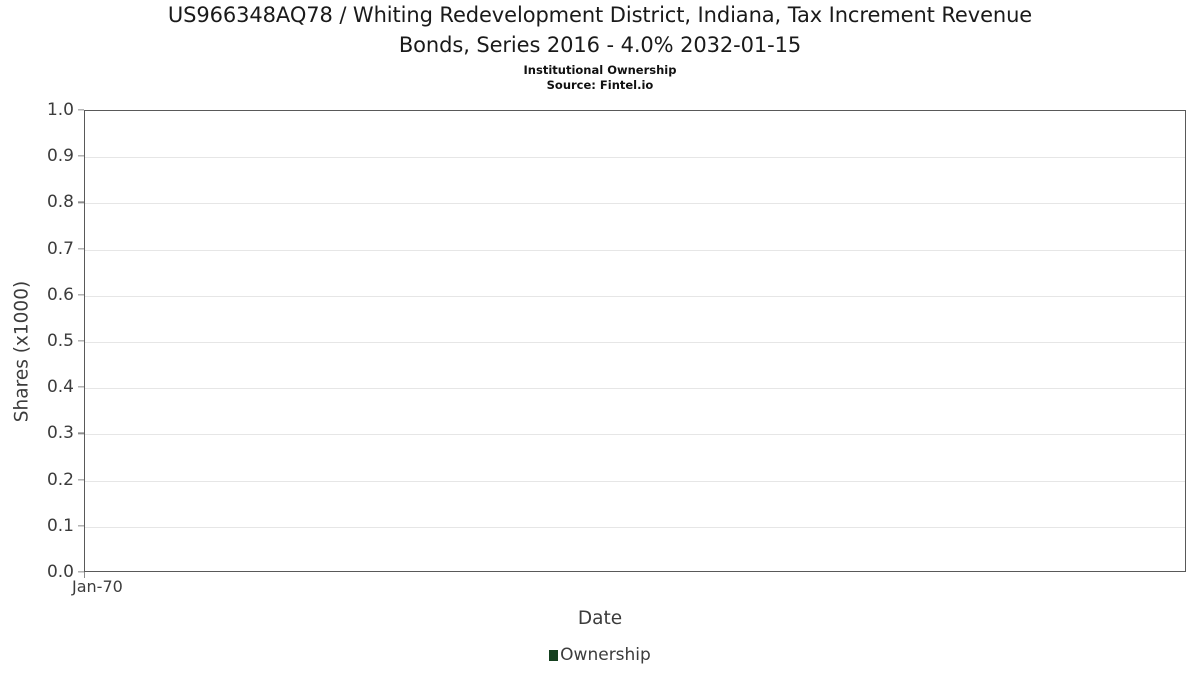 This screenshot has width=1200, height=675. What do you see at coordinates (60, 110) in the screenshot?
I see `y-axis-tick-label: 1.0` at bounding box center [60, 110].